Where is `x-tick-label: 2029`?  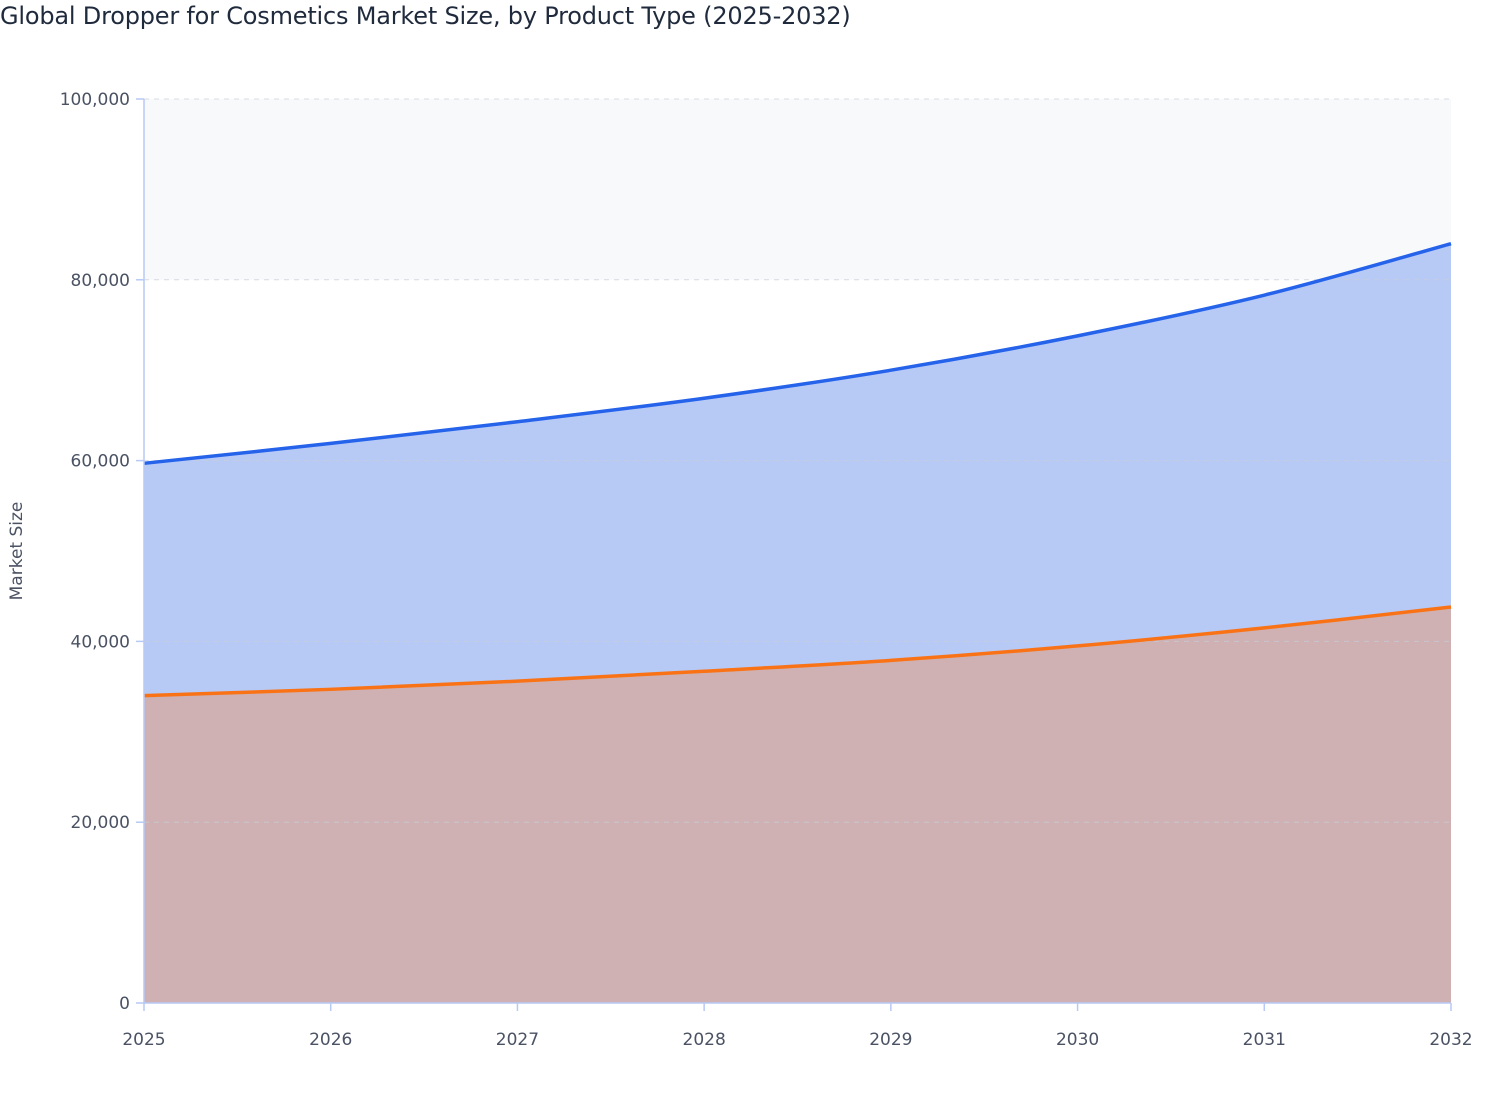 x-tick-label: 2029 is located at coordinates (890, 1040).